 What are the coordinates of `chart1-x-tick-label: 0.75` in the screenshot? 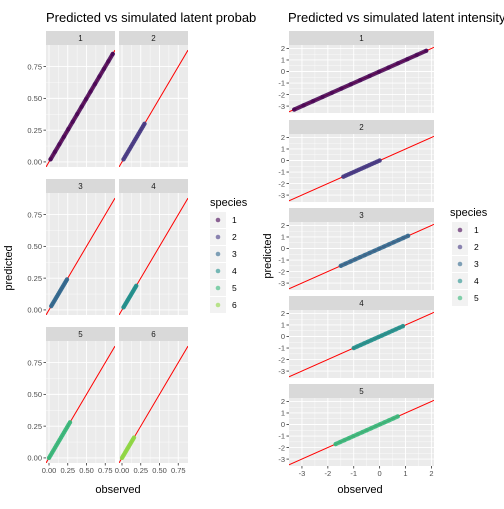 It's located at (105, 470).